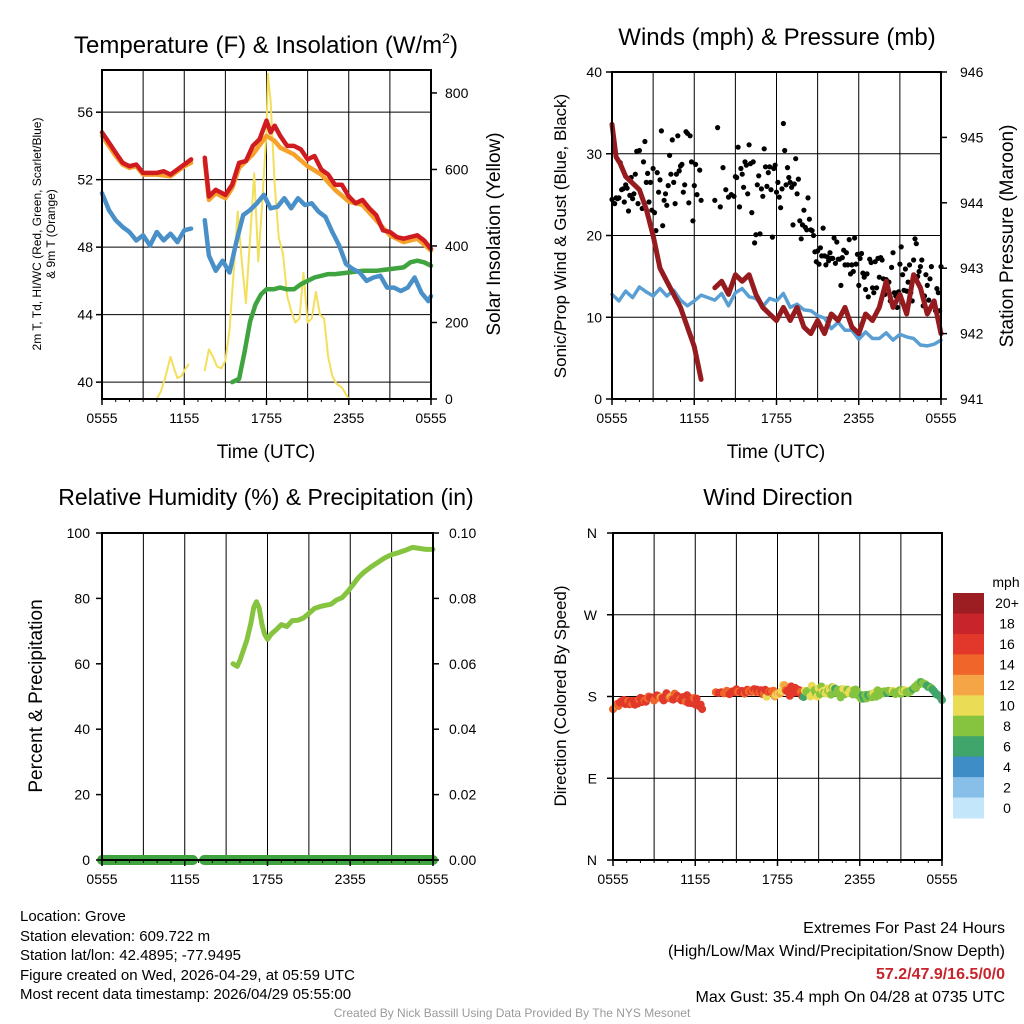 The height and width of the screenshot is (1024, 1024). Describe the element at coordinates (85, 247) in the screenshot. I see `y-tick-label: 48` at that location.